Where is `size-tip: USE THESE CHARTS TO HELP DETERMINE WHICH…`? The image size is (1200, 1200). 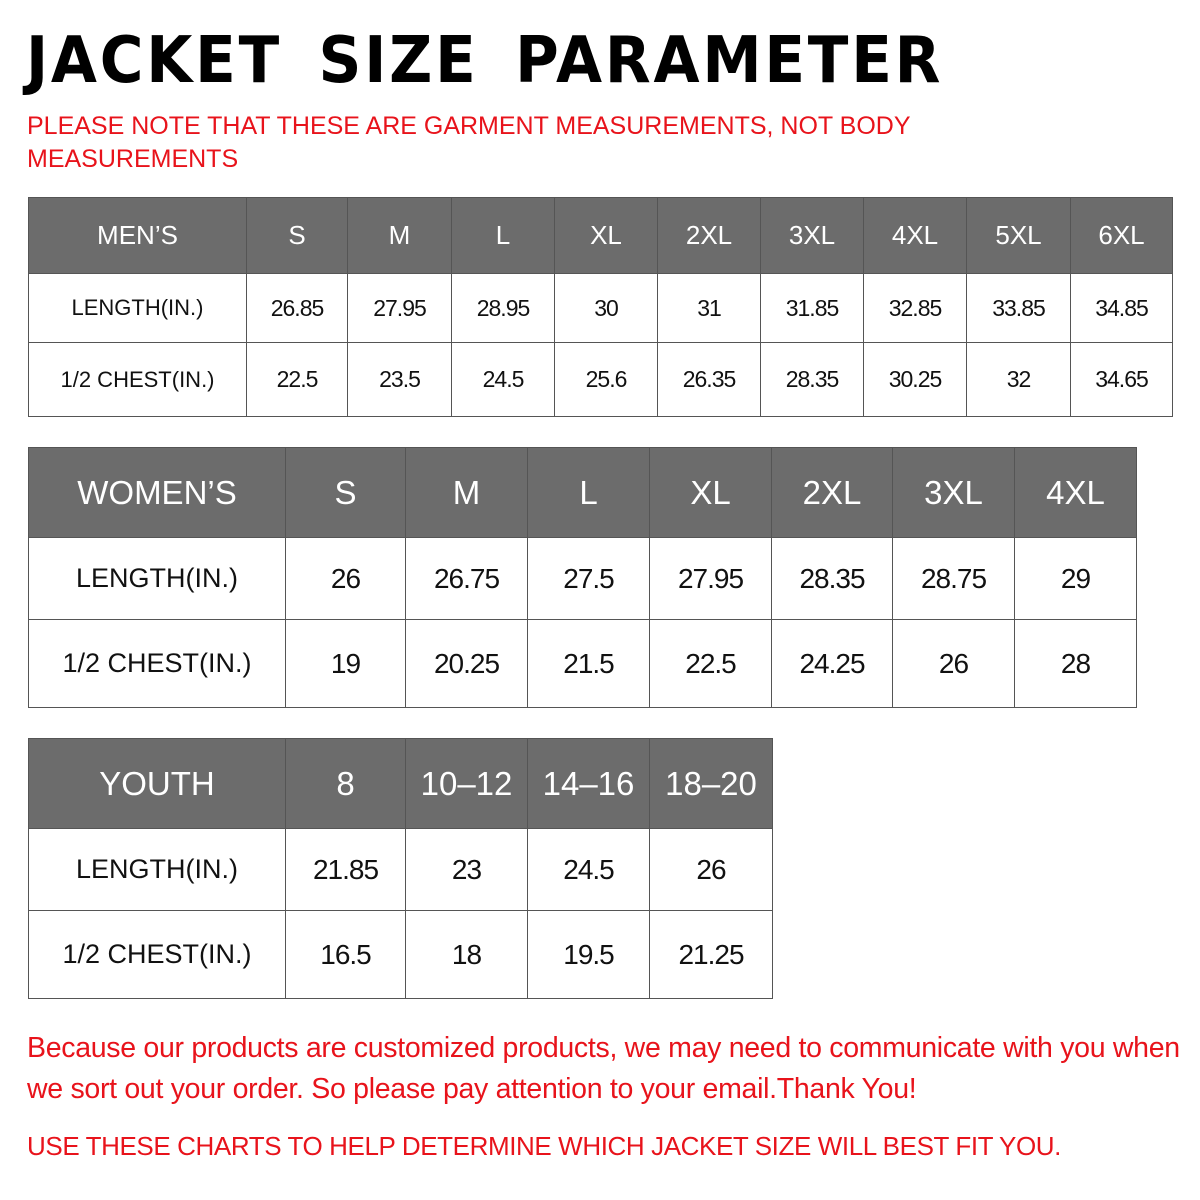 size-tip: USE THESE CHARTS TO HELP DETERMINE WHICH… is located at coordinates (544, 1146).